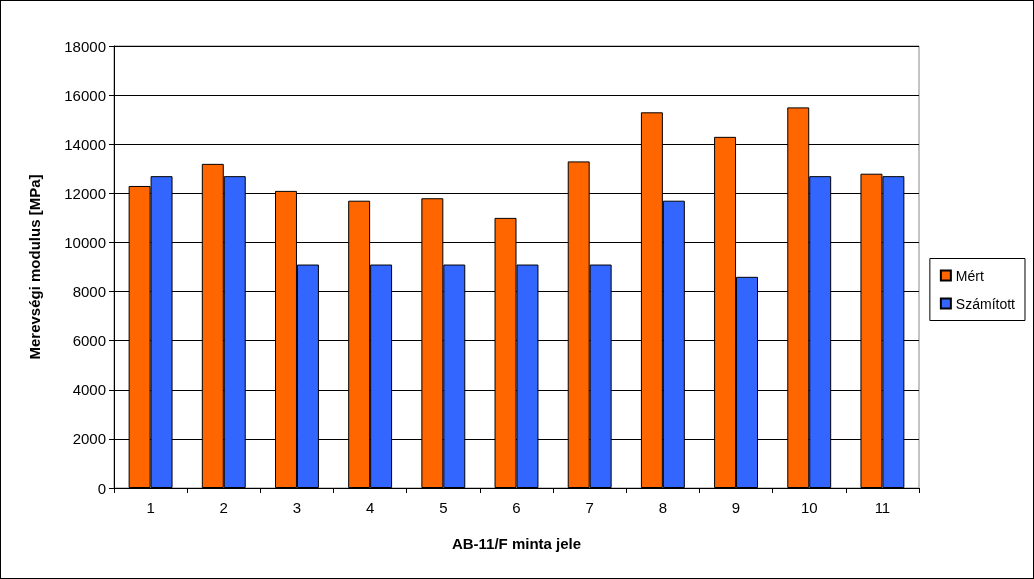 The height and width of the screenshot is (579, 1034). Describe the element at coordinates (34, 267) in the screenshot. I see `y-axis-title: Merevségi modulus [MPa]` at that location.